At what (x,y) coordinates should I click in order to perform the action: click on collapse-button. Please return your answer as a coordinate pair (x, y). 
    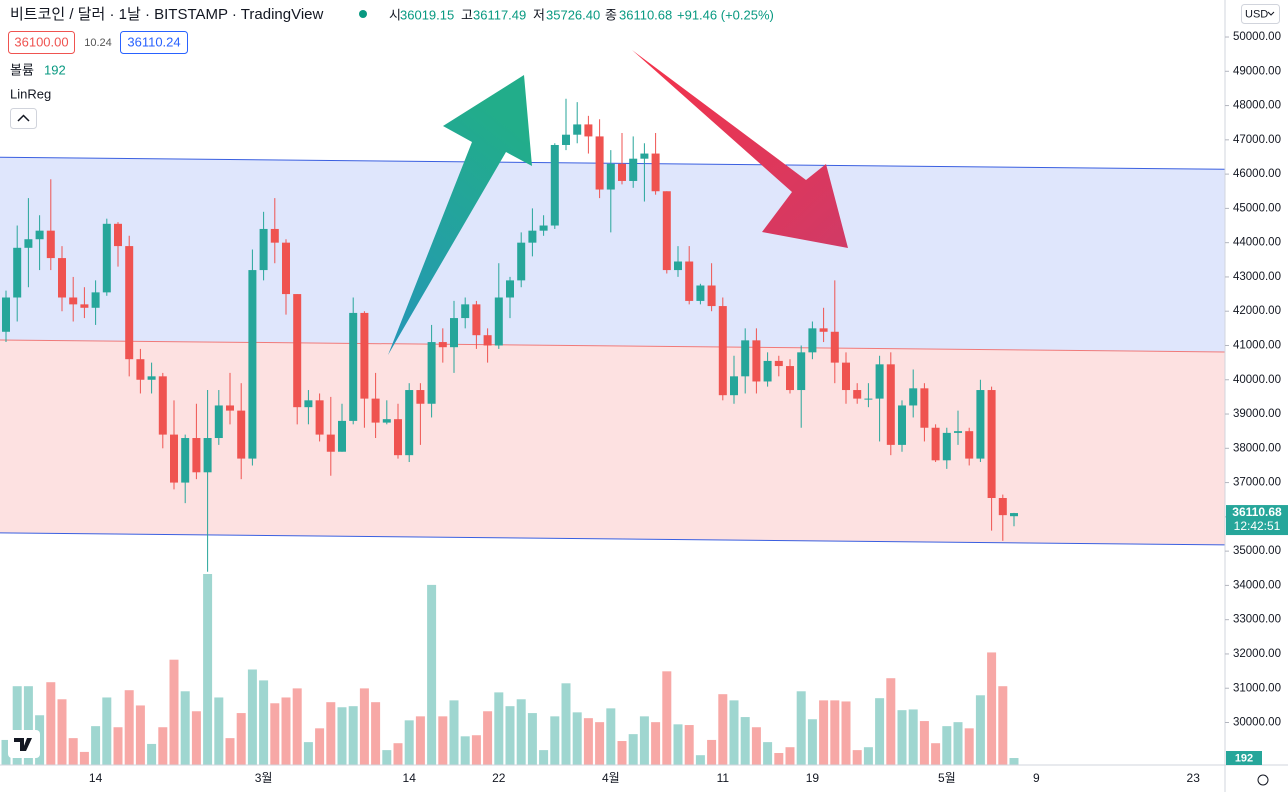
    Looking at the image, I should click on (23, 118).